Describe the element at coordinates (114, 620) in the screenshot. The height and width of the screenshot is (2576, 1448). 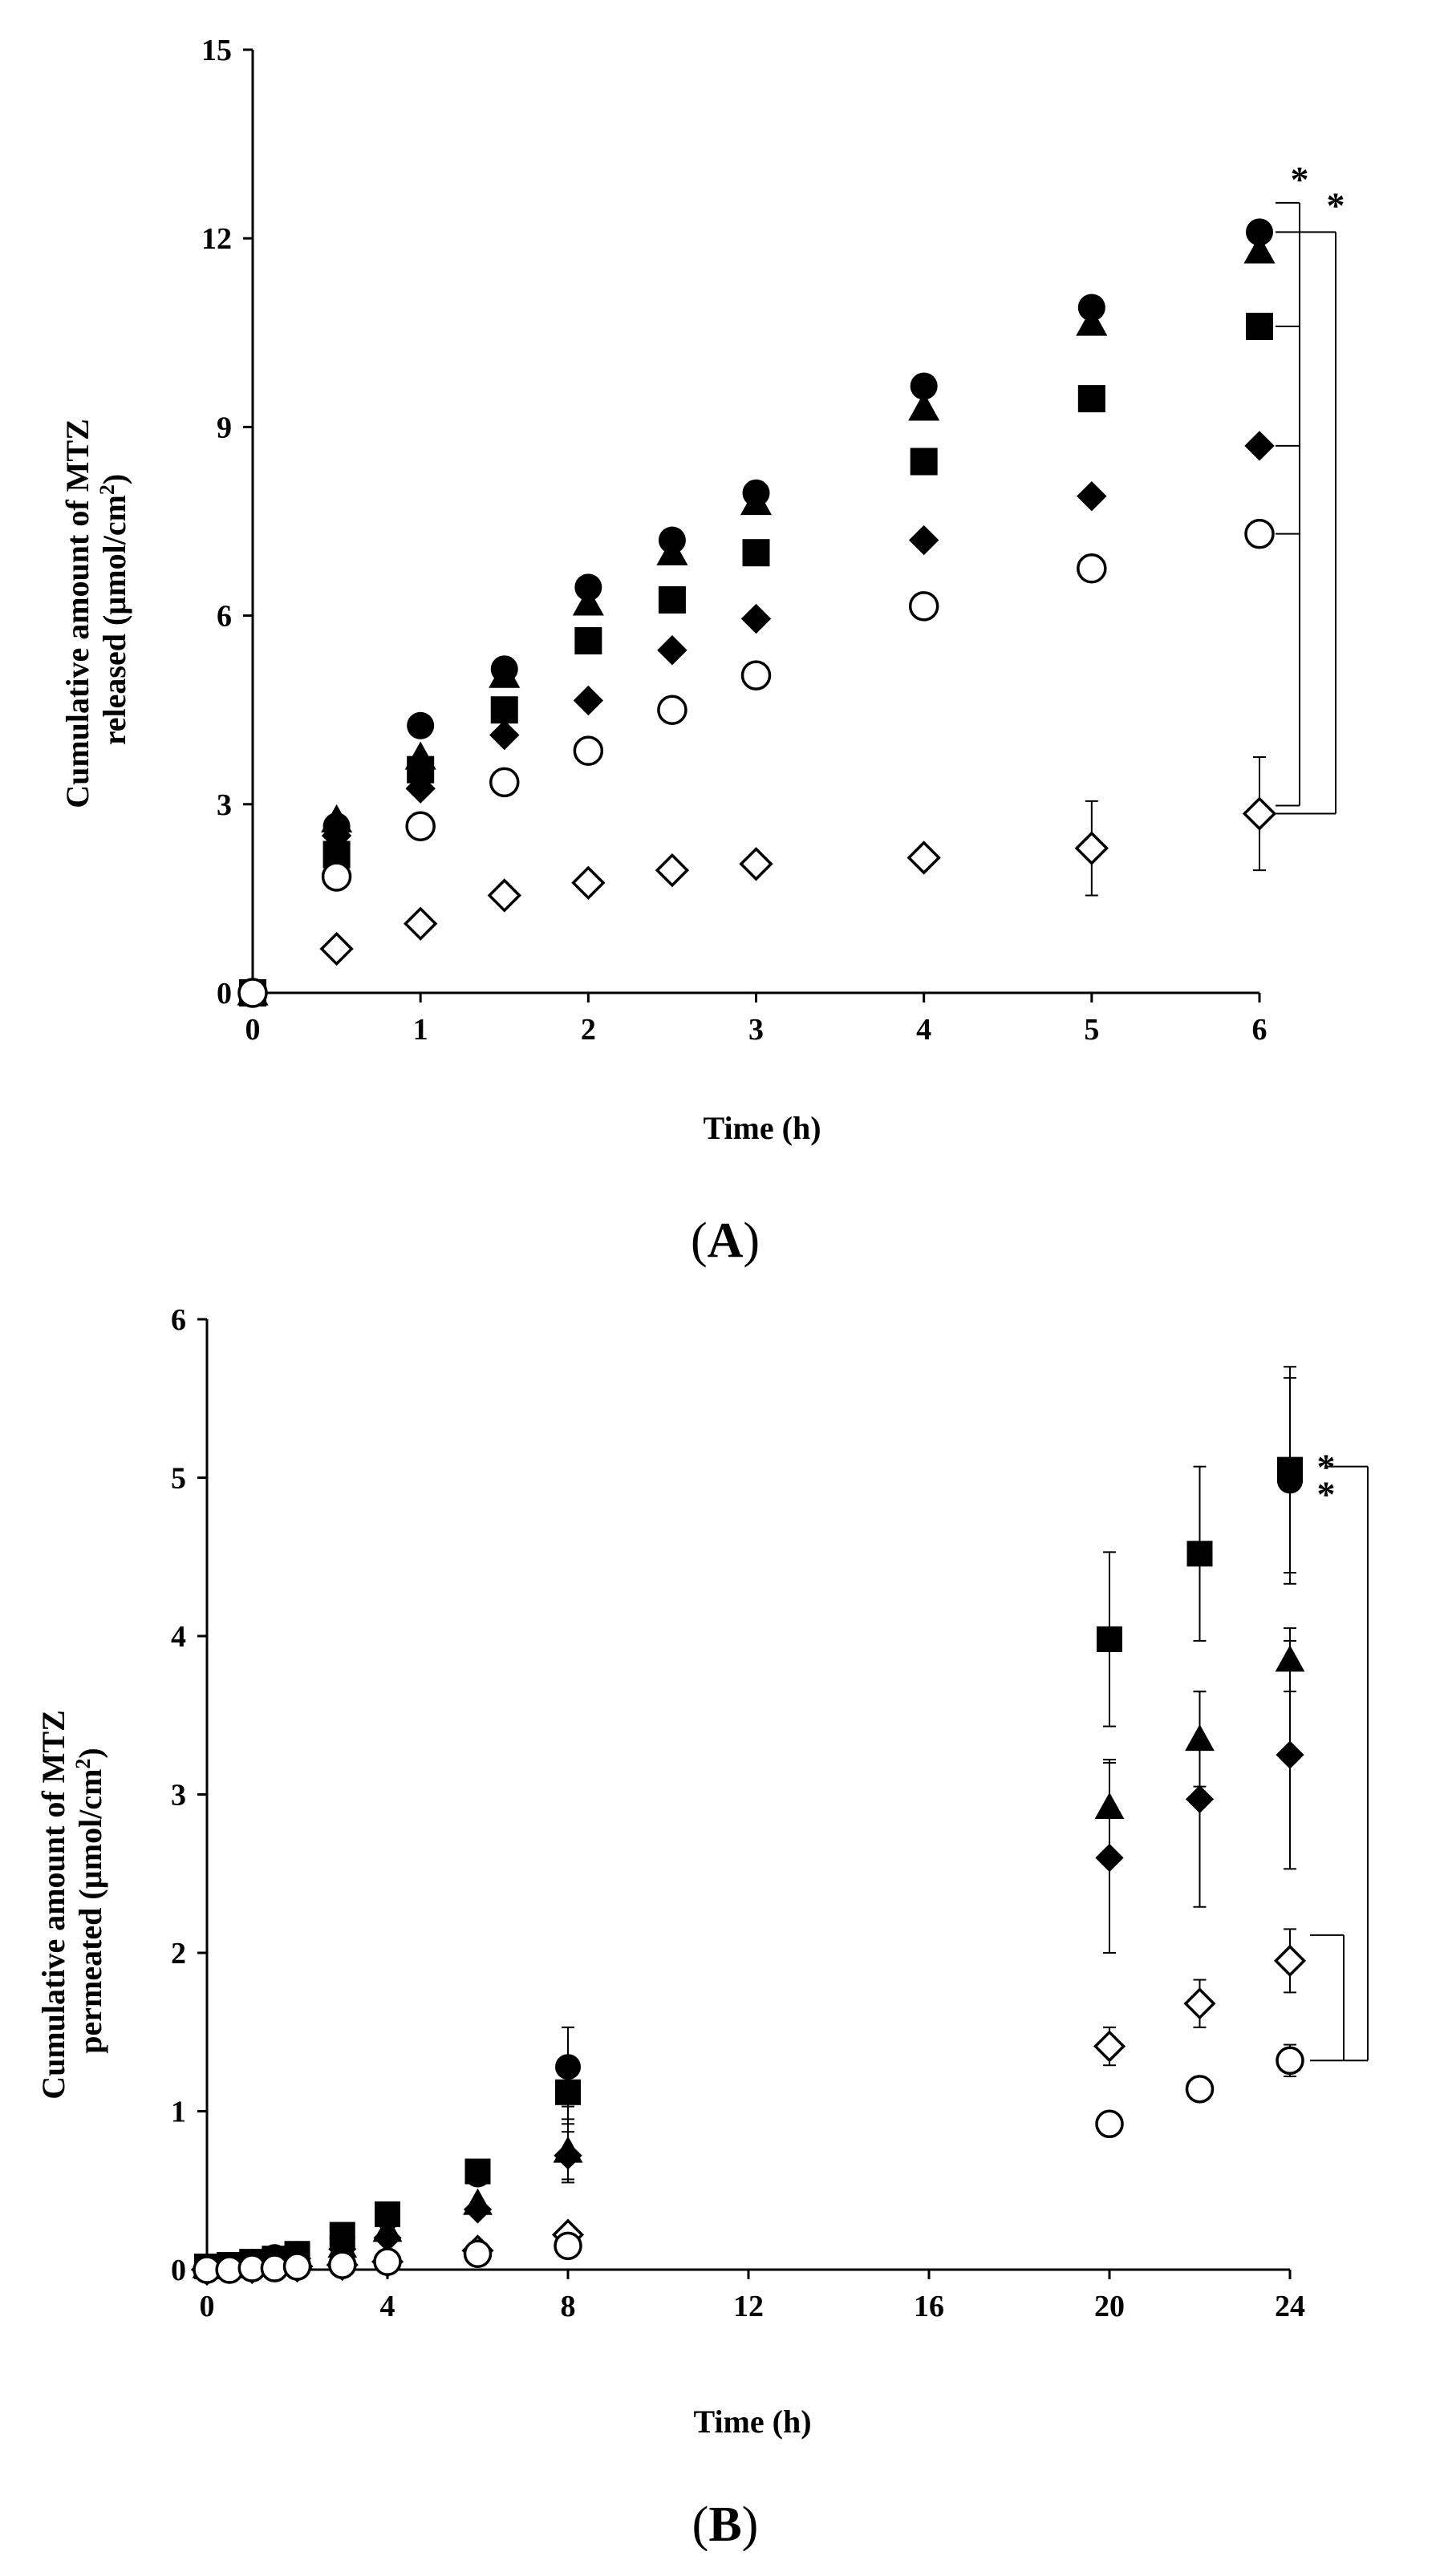
I see `panel-a-y-axis-label-line2: released (µmol/cm` at that location.